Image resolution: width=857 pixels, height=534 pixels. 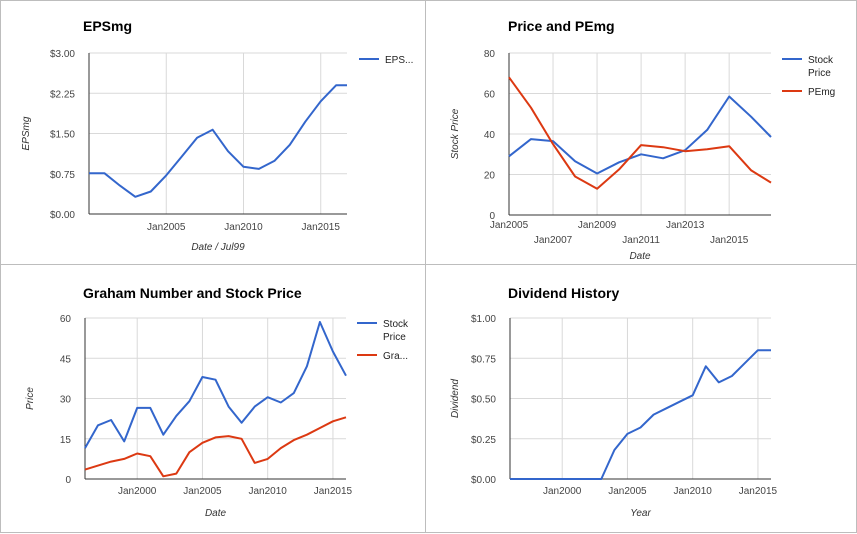 What do you see at coordinates (483, 440) in the screenshot?
I see `y-tick-label: $0.25` at bounding box center [483, 440].